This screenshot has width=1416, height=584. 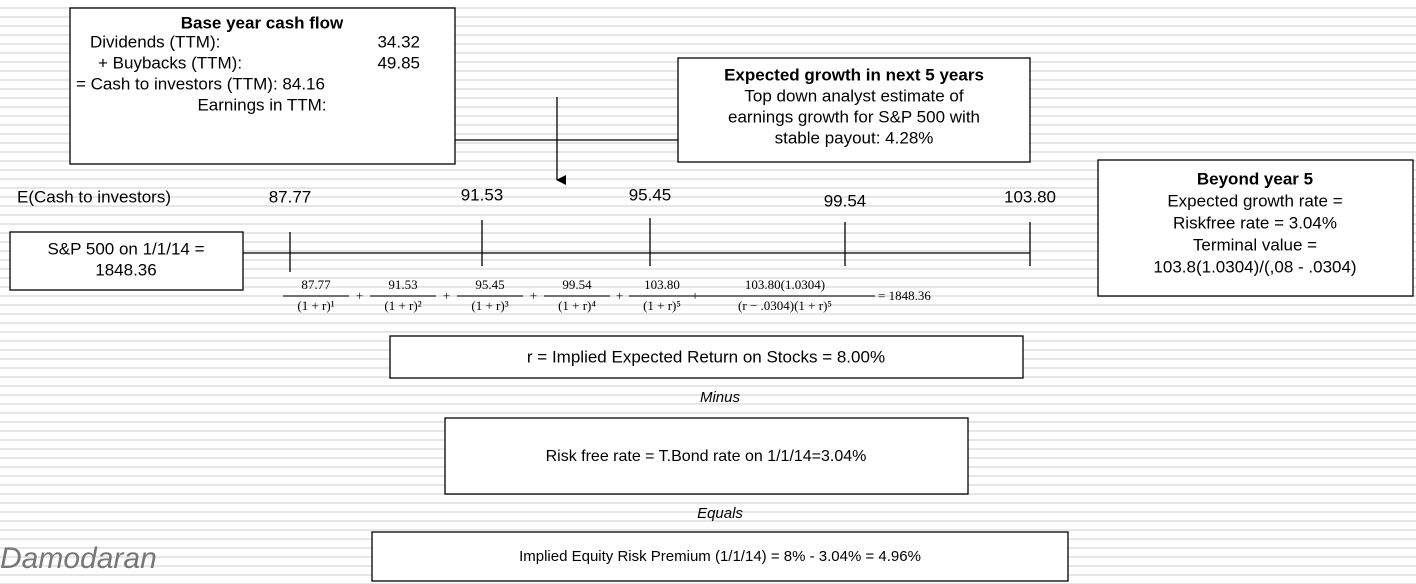 What do you see at coordinates (316, 284) in the screenshot?
I see `numerator: 87.77` at bounding box center [316, 284].